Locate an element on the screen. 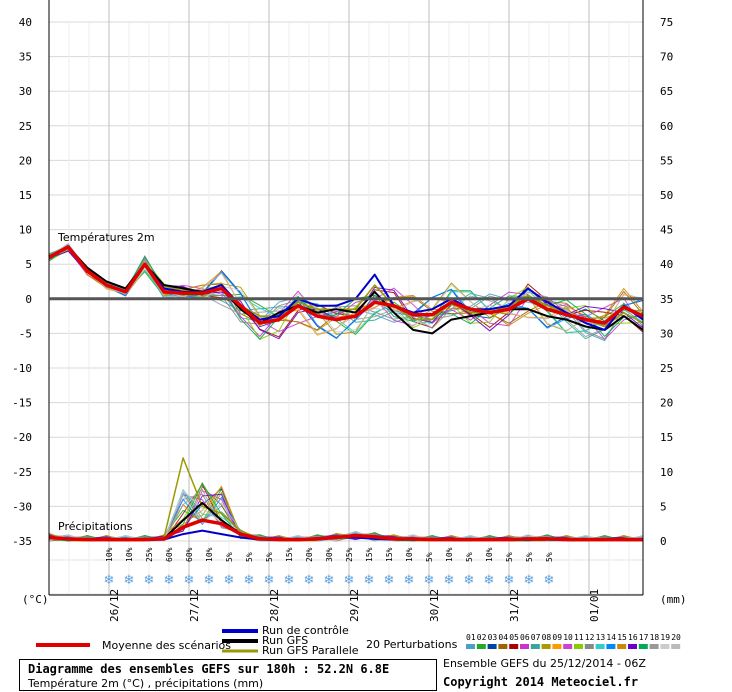 This screenshot has width=732, height=692. legend-perturbation-id: 06 is located at coordinates (525, 637).